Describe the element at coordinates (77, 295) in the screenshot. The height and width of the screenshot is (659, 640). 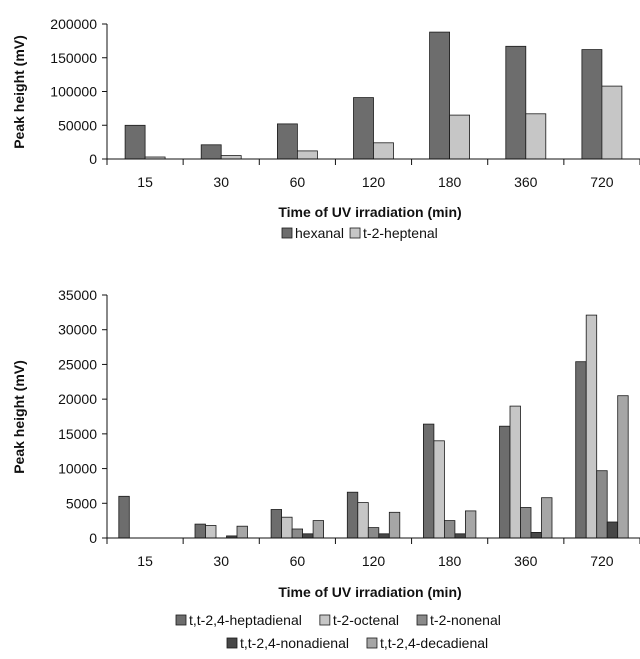
I see `y-tick-label: 35000` at that location.